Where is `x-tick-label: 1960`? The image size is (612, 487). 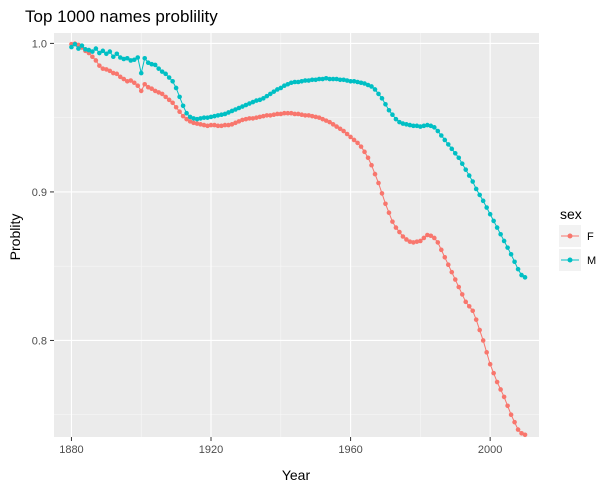
x-tick-label: 1960 is located at coordinates (350, 450).